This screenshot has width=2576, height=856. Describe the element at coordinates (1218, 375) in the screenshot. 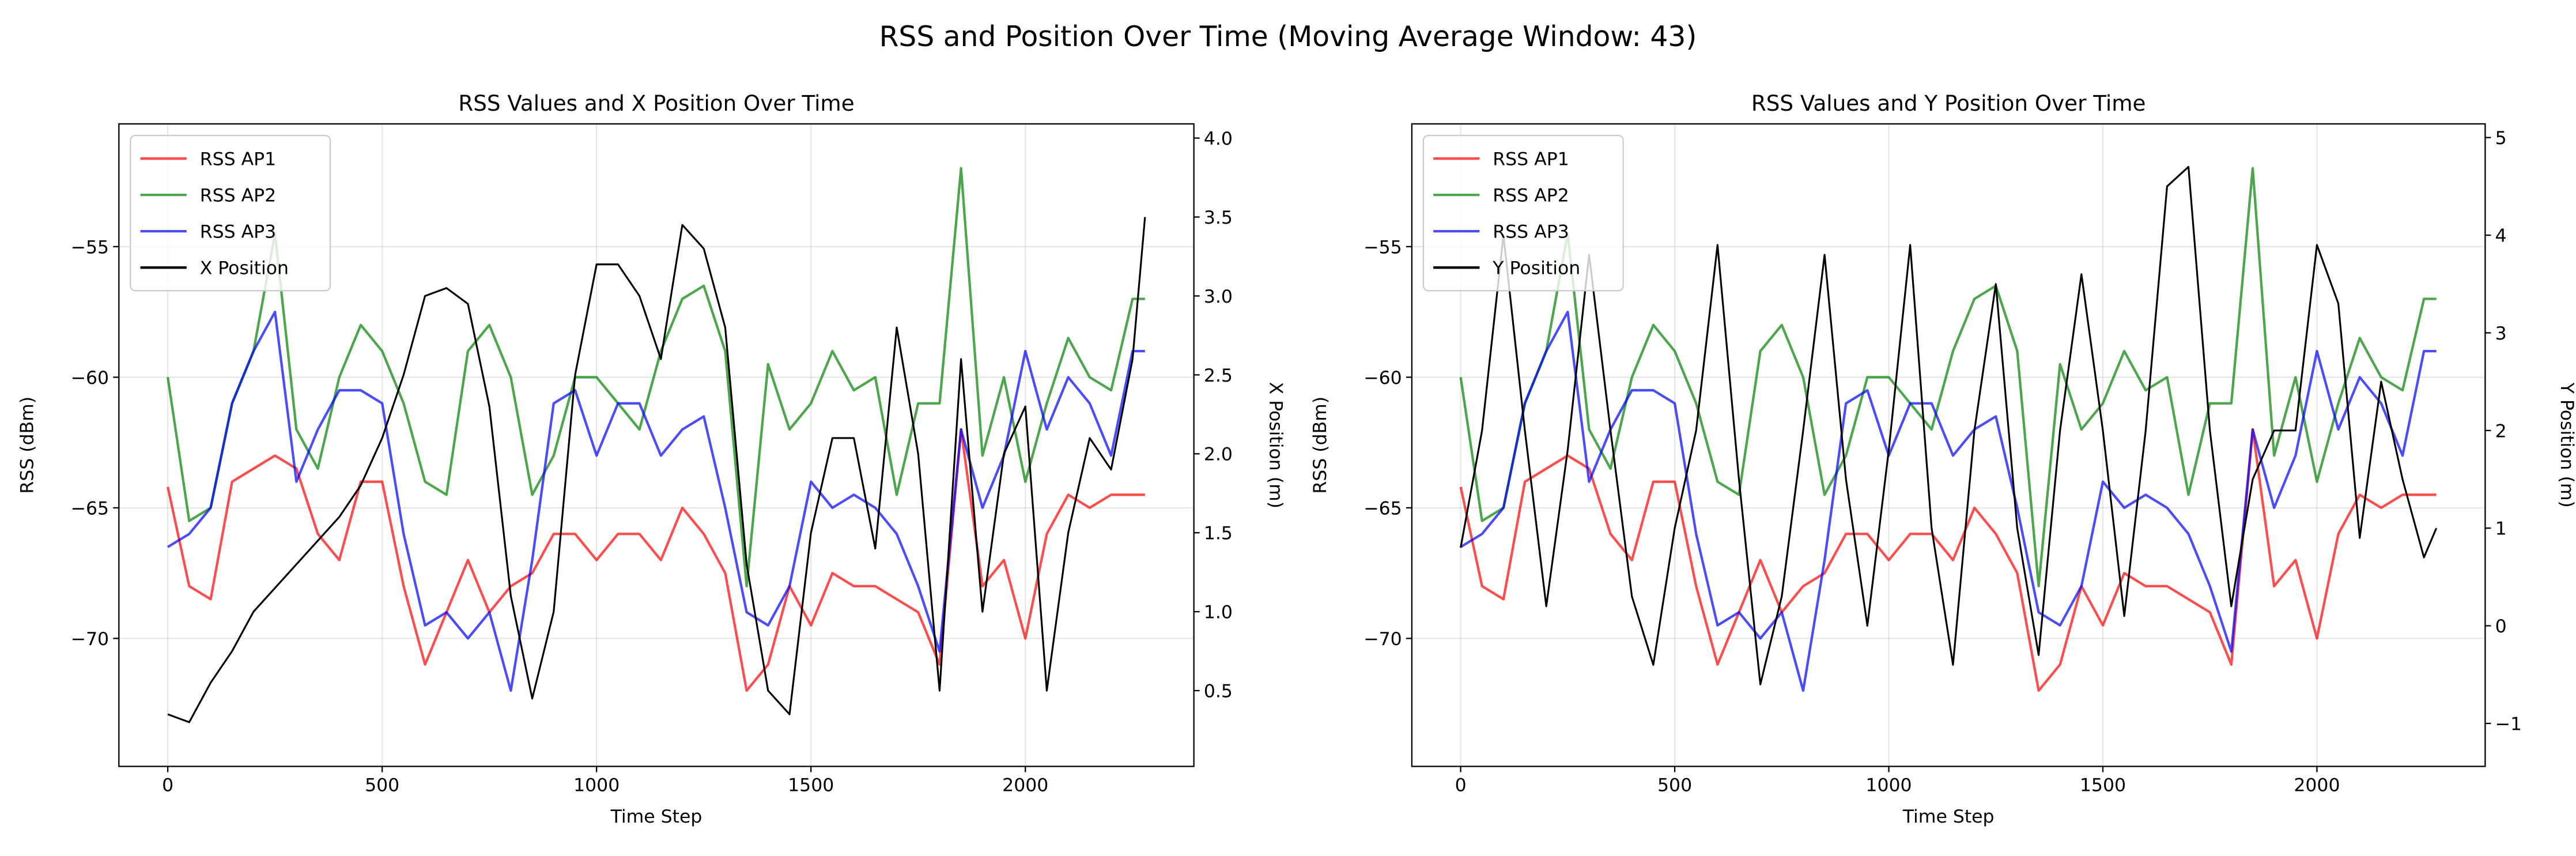

I see `y2-tick-label: 2.5` at that location.